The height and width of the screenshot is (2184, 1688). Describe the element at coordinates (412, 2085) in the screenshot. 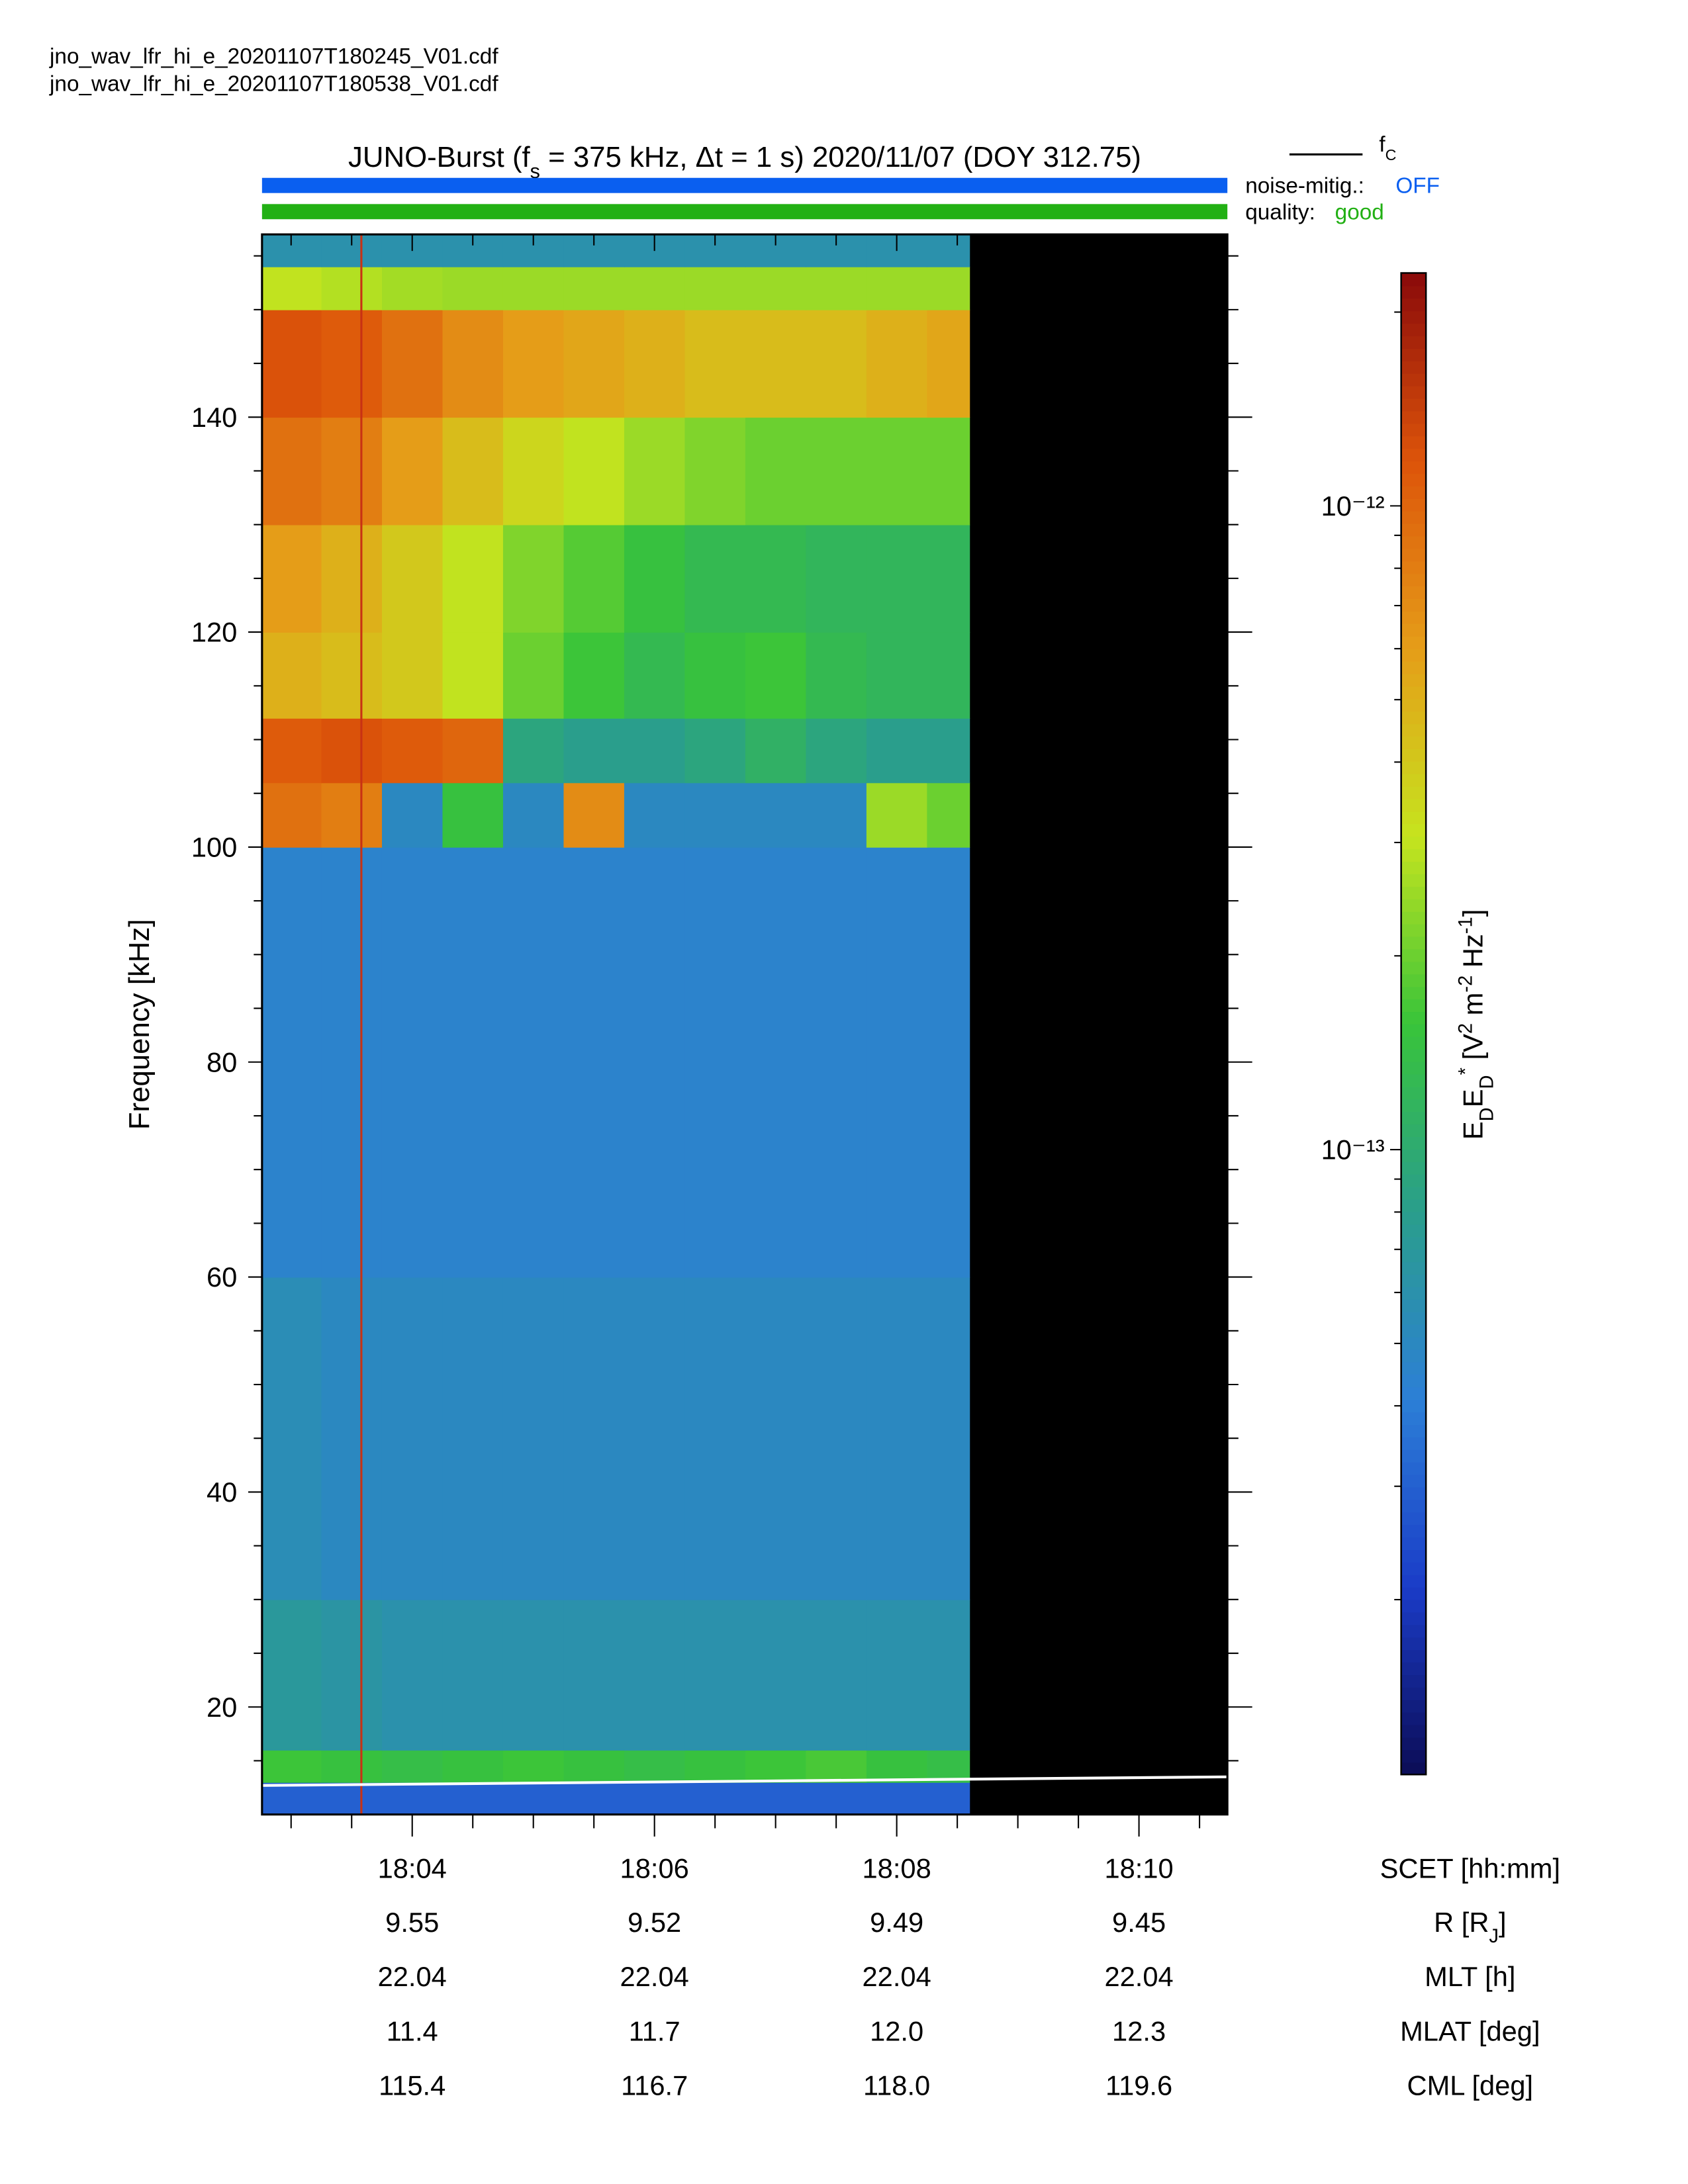

I see `ephemeris-value: 115.4` at that location.